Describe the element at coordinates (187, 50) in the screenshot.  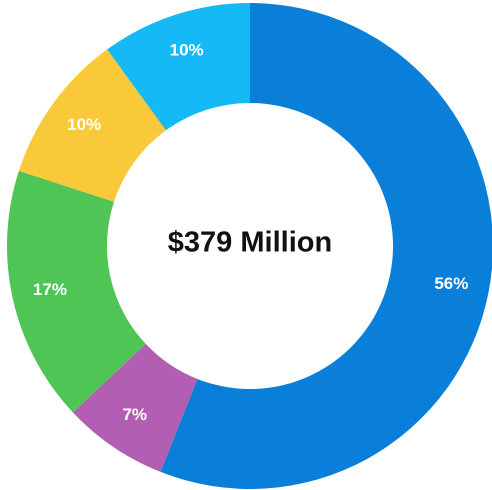
I see `slice-label-4: 10%` at that location.